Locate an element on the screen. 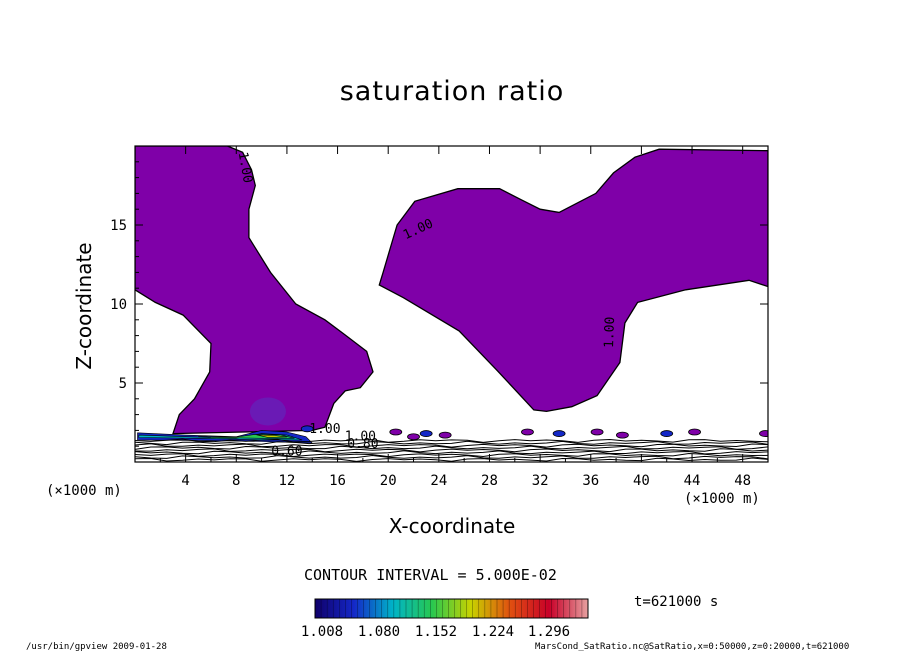 The width and height of the screenshot is (904, 654). x-unit-label-left: (×1000 m) is located at coordinates (84, 491).